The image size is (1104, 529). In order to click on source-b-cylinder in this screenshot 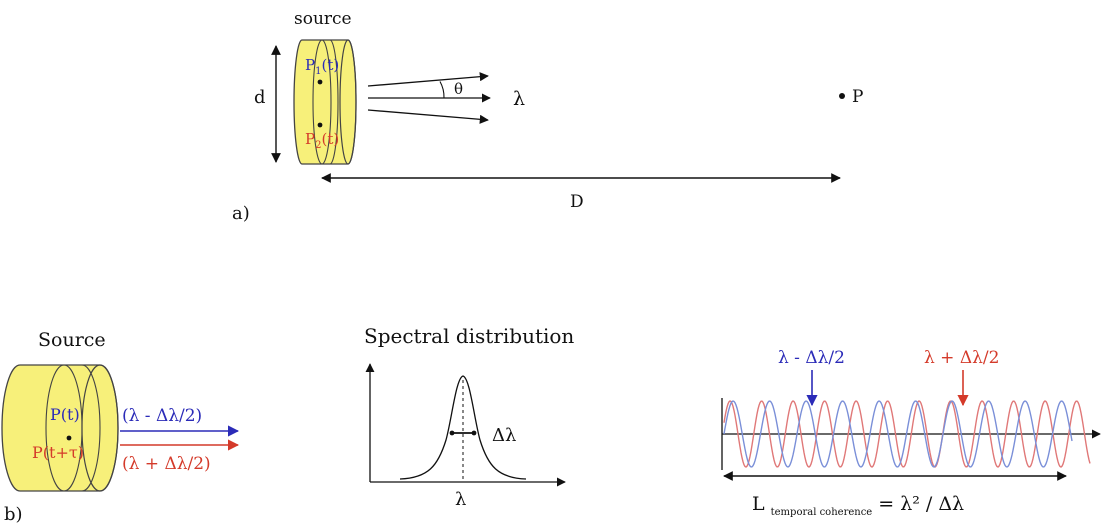, I will do `click(60, 428)`.